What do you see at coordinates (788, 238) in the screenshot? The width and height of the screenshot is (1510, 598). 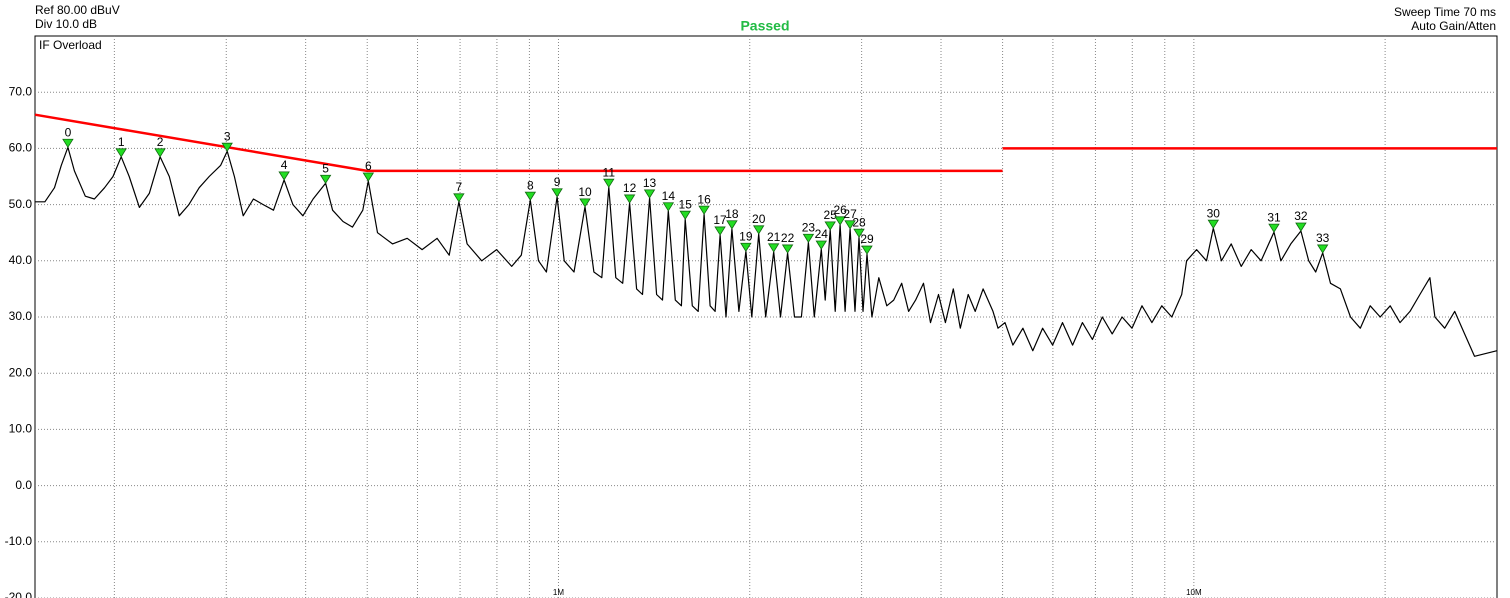 I see `marker-label: 22` at bounding box center [788, 238].